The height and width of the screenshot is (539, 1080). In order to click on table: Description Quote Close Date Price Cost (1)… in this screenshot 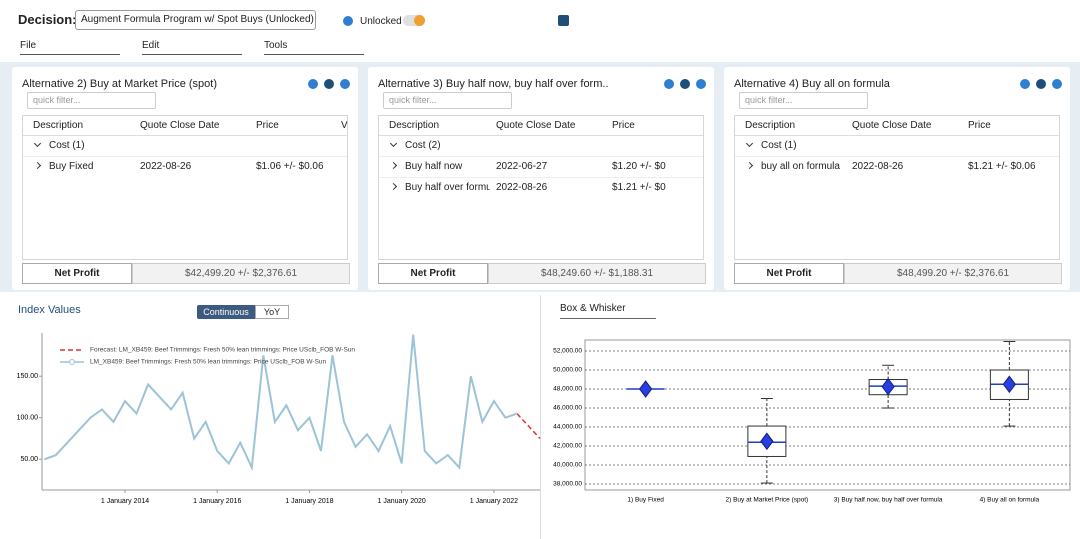, I will do `click(897, 187)`.